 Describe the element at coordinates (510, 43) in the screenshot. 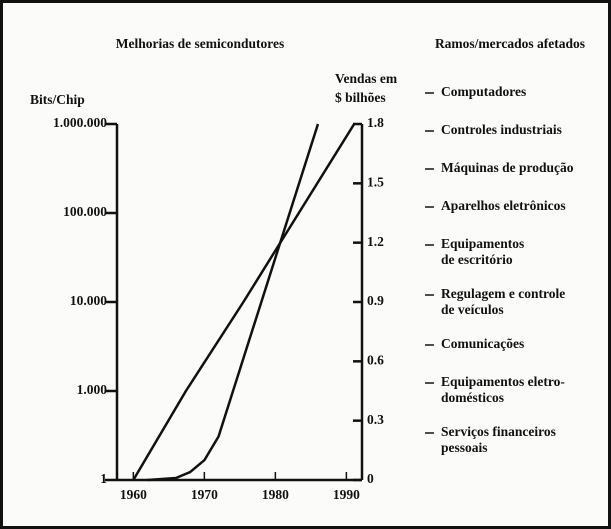

I see `sidebar-title: Ramos/mercados afetados` at that location.